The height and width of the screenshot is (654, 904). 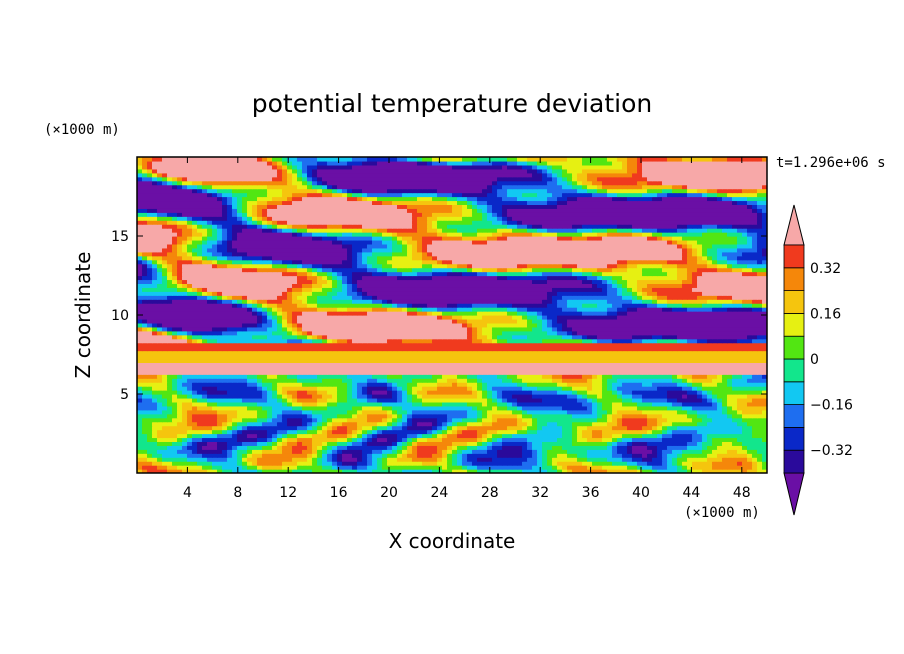 What do you see at coordinates (831, 163) in the screenshot?
I see `time-label: t=1.296e+06 s` at bounding box center [831, 163].